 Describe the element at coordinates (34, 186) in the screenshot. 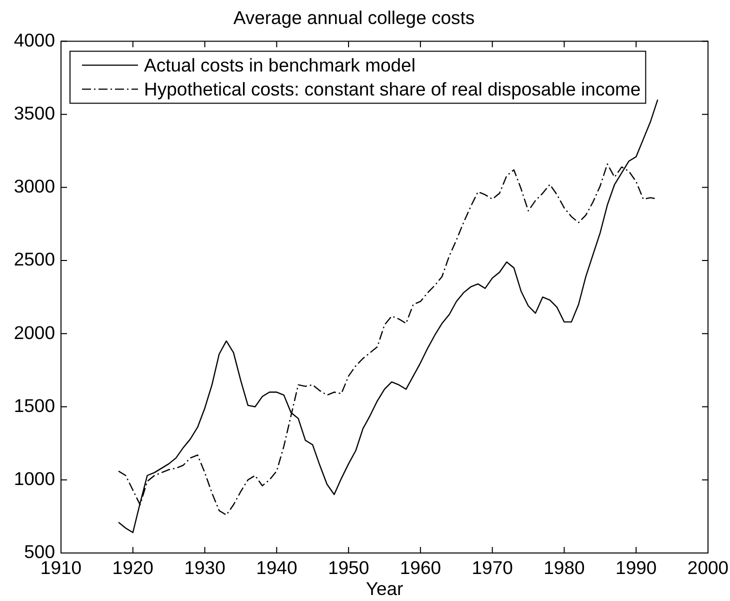

I see `y-tick-label: 3000` at that location.